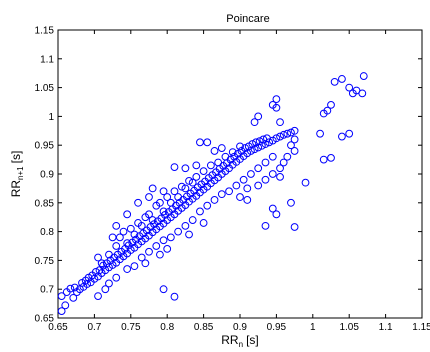  Describe the element at coordinates (131, 327) in the screenshot. I see `x-tick-label: 0.75` at that location.